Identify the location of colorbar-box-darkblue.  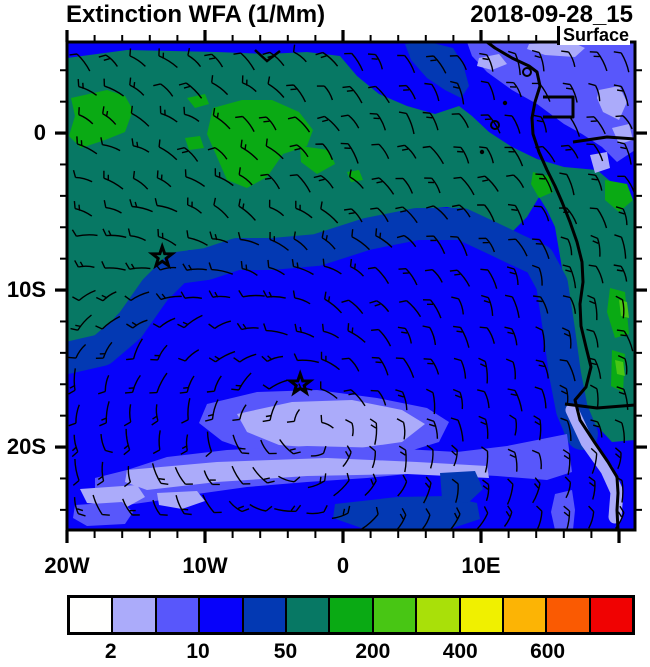
(265, 615).